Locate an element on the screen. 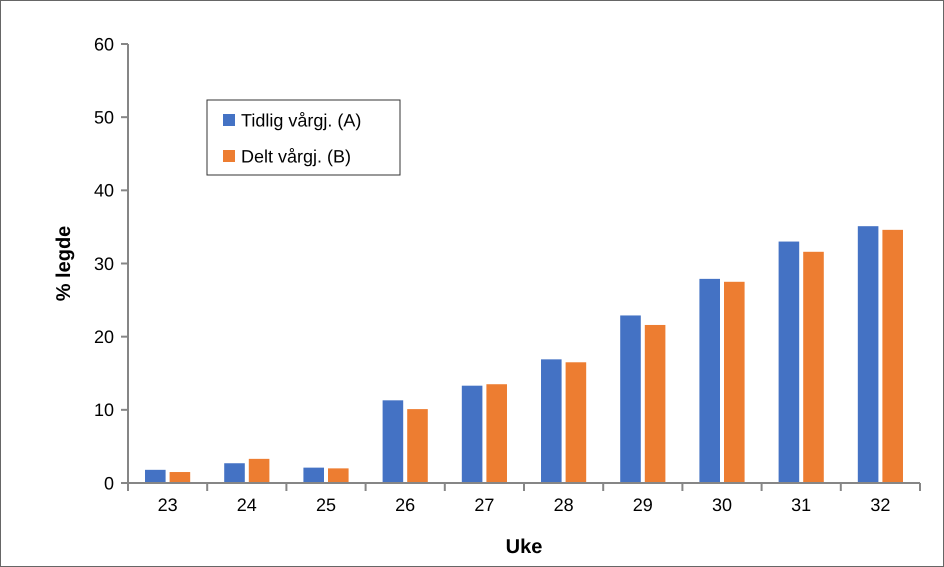 The height and width of the screenshot is (567, 944). y-tick-label: 10 is located at coordinates (104, 410).